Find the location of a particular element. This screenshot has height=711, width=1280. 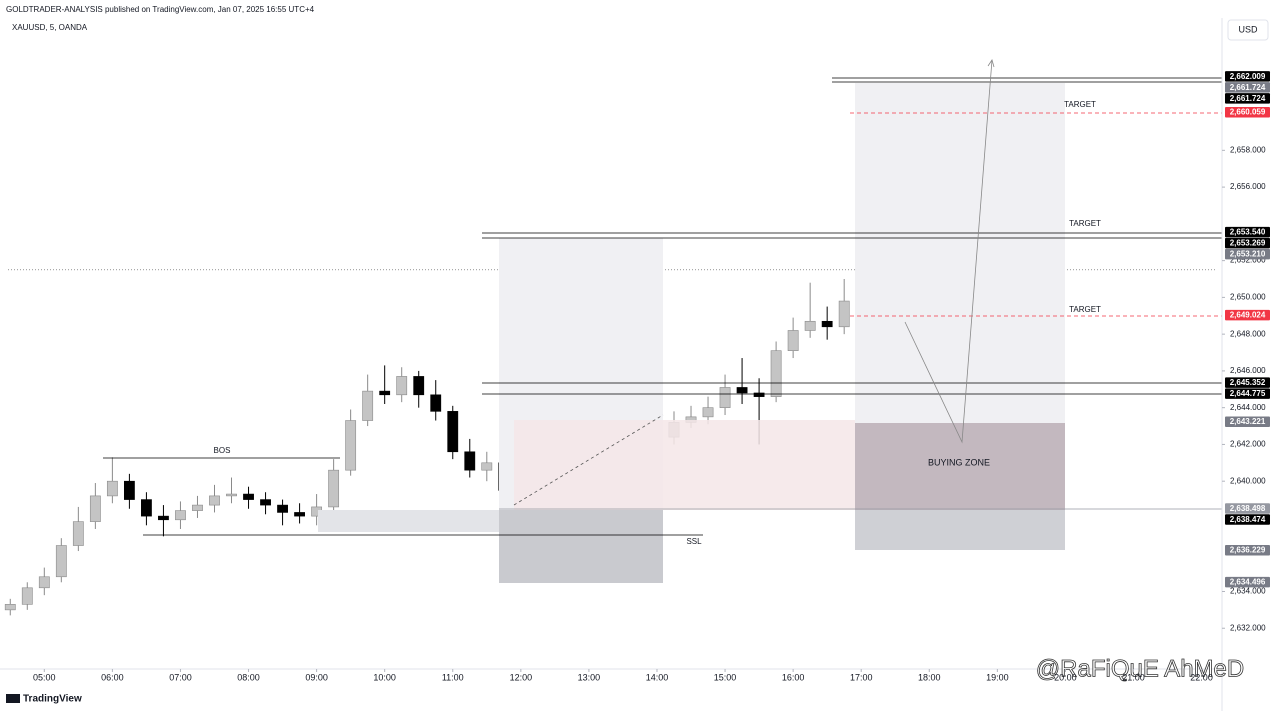

x-tick-label: 21:00 is located at coordinates (1133, 677).